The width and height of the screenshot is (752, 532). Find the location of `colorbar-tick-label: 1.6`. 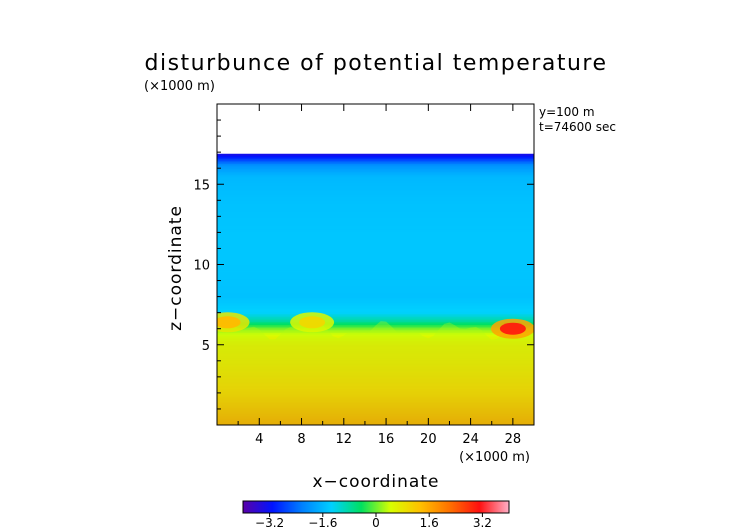

colorbar-tick-label: 1.6 is located at coordinates (429, 523).